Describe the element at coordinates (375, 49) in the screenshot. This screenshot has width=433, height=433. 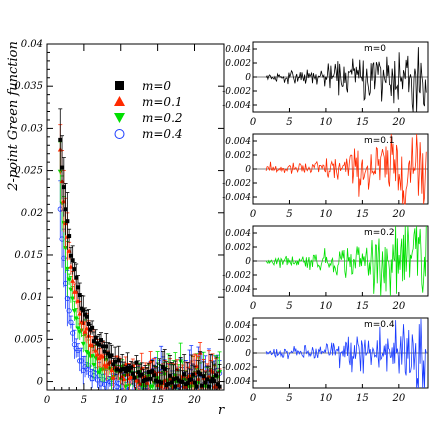
I see `residual-panel-label-m0: m=0` at that location.